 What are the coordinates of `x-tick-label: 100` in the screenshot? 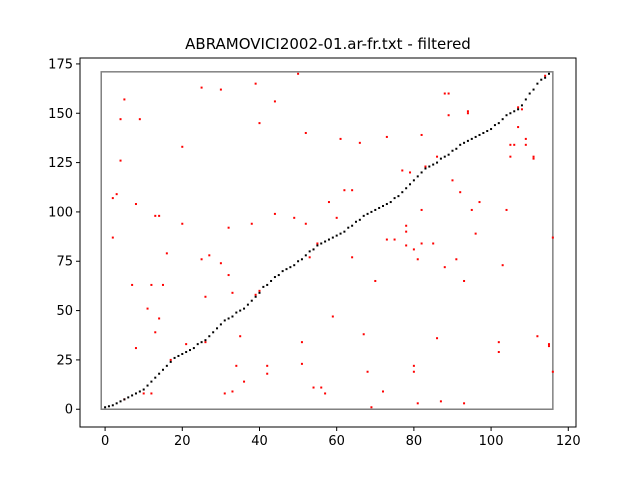 It's located at (491, 441).